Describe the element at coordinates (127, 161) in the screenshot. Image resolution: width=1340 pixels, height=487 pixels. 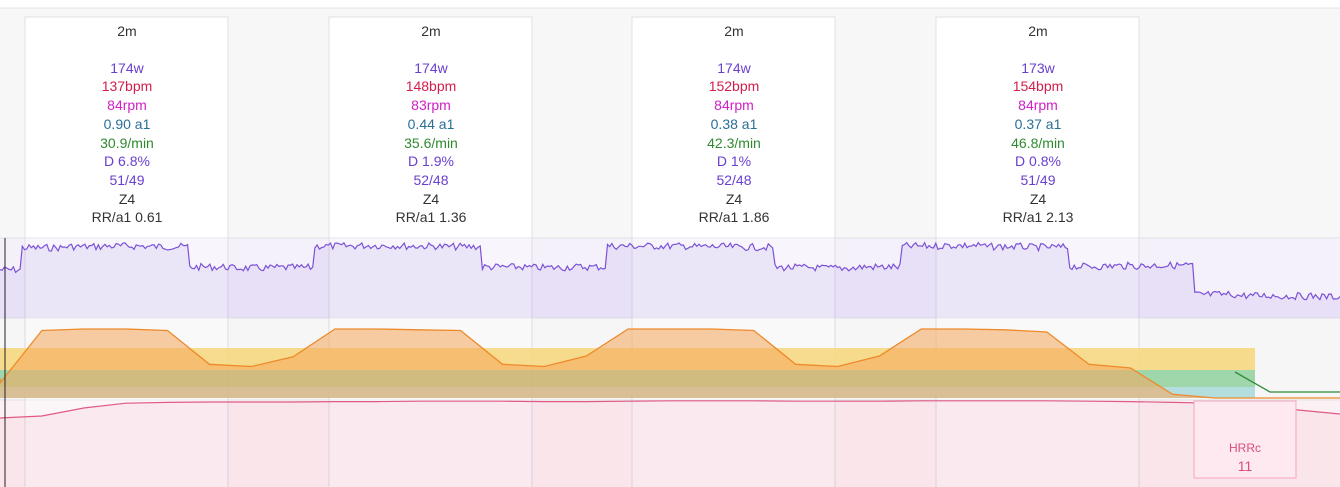
I see `interval-decoupling: D 6.8%` at that location.